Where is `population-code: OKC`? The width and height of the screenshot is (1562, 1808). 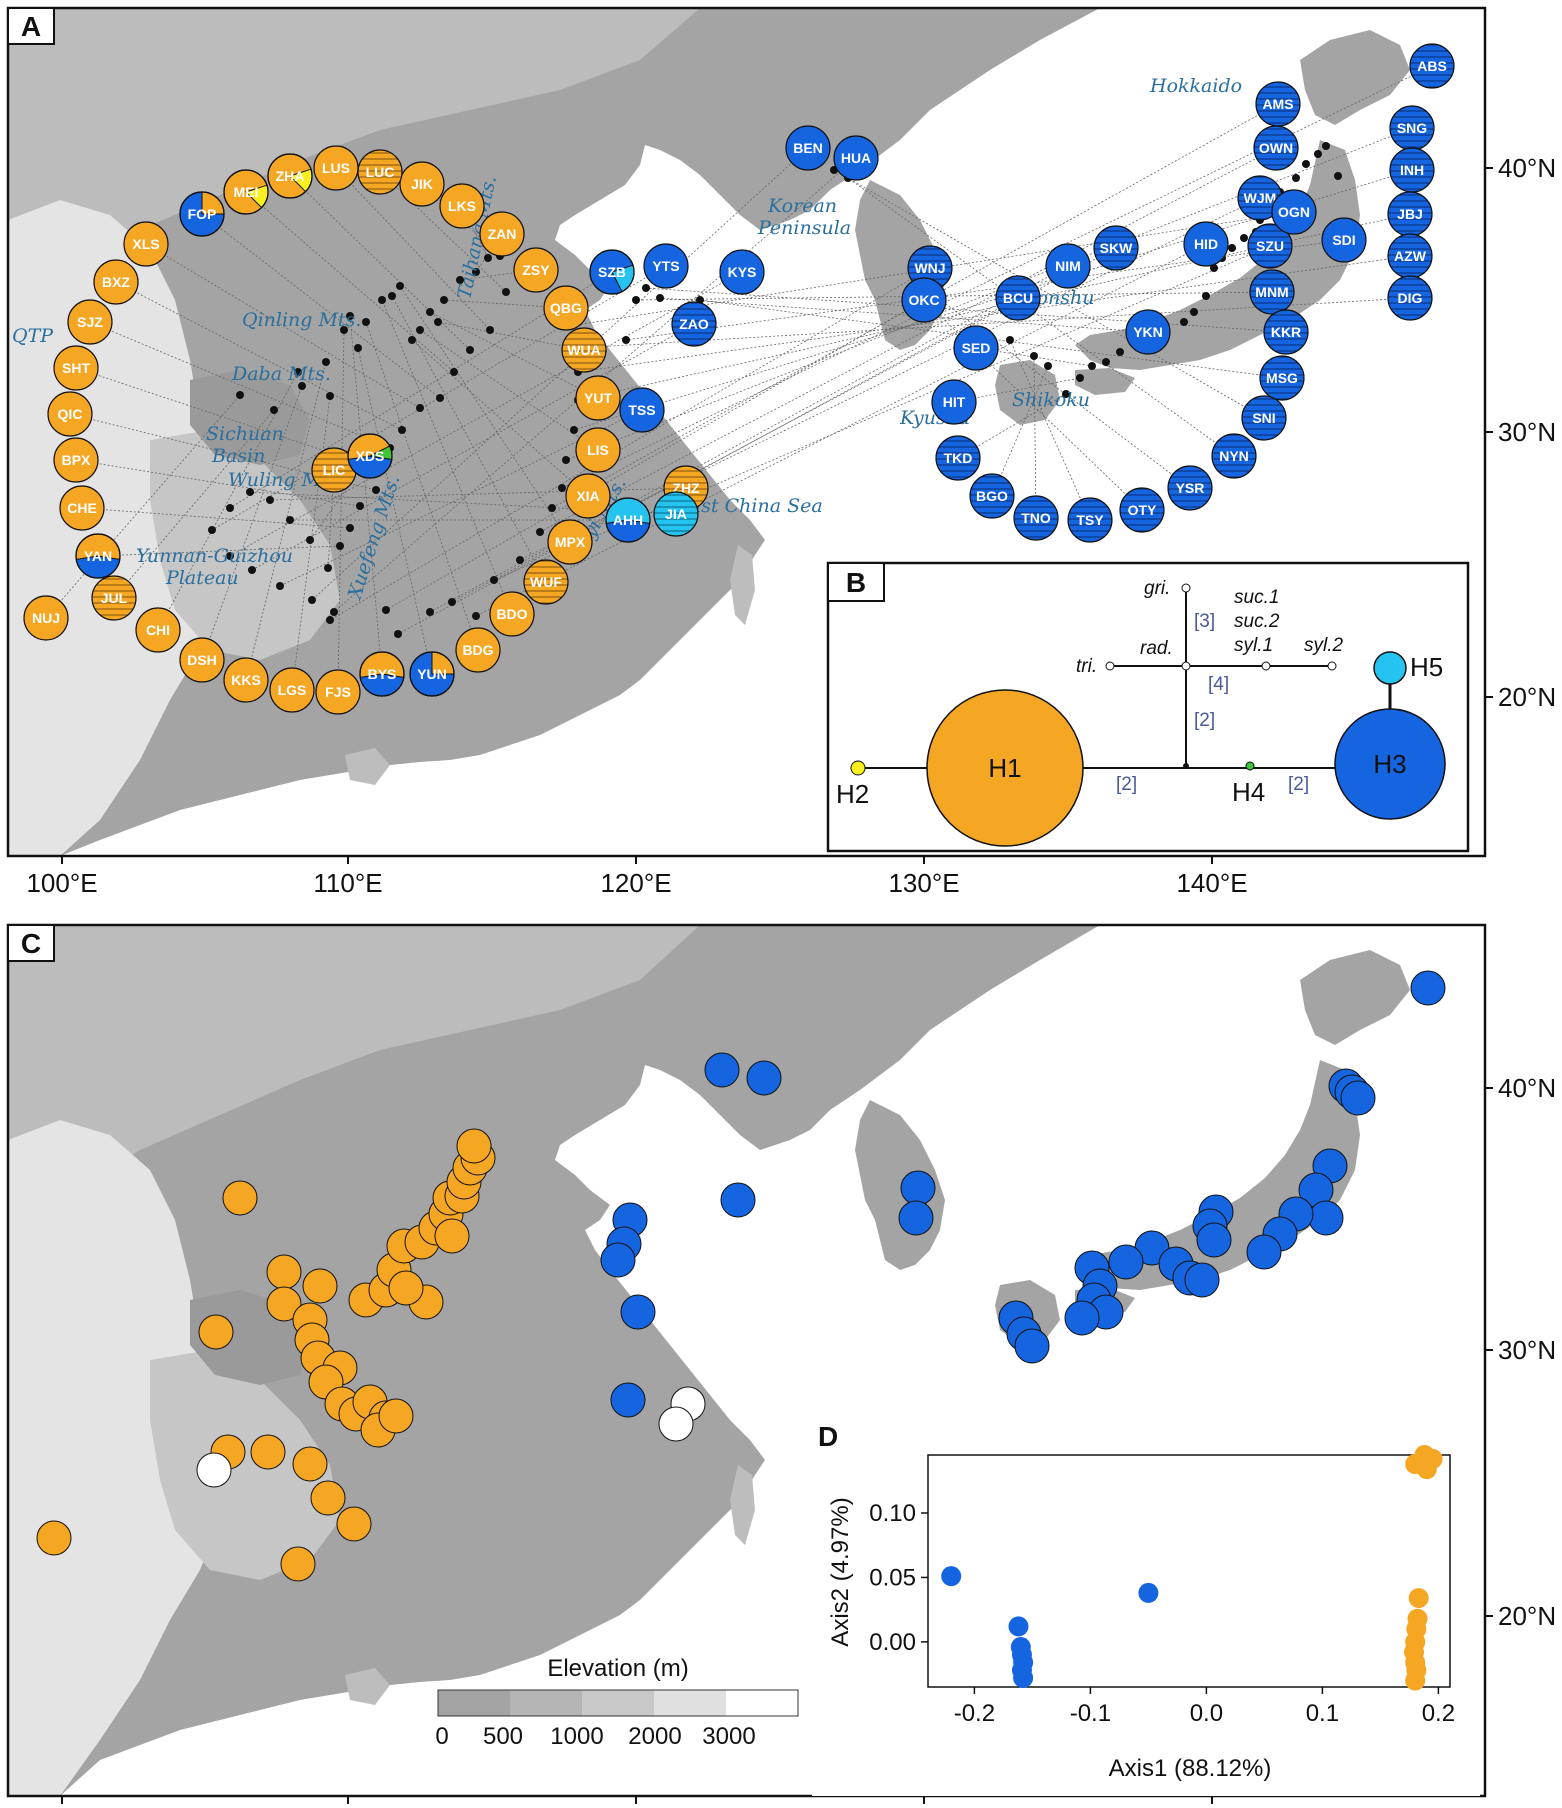
population-code: OKC is located at coordinates (923, 300).